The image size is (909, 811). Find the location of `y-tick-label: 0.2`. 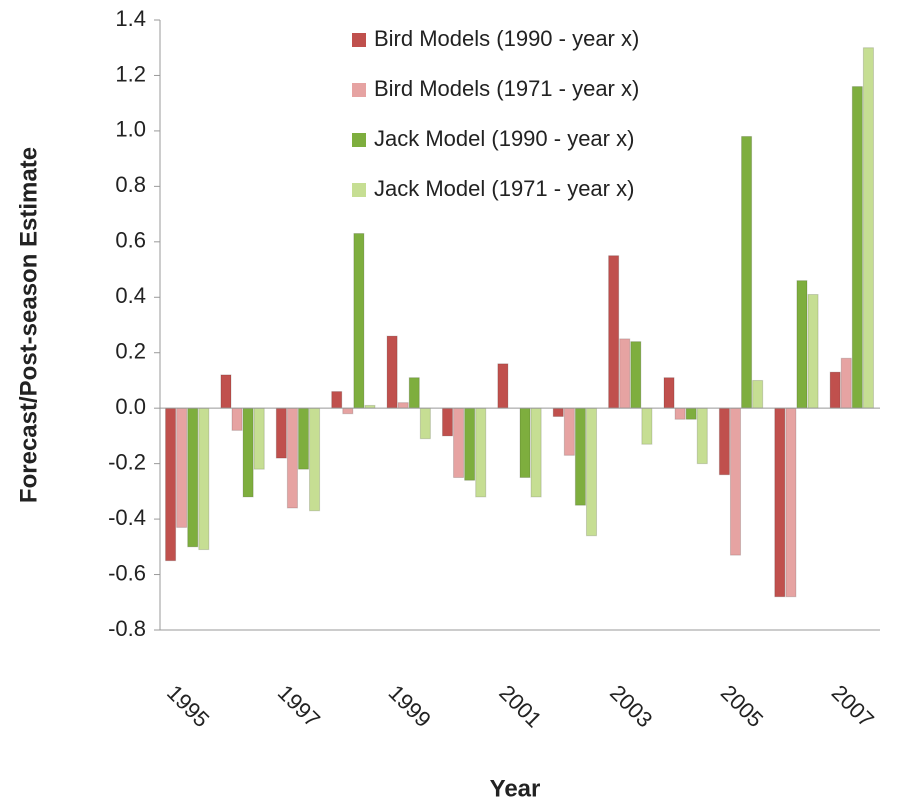

y-tick-label: 0.2 is located at coordinates (130, 351).